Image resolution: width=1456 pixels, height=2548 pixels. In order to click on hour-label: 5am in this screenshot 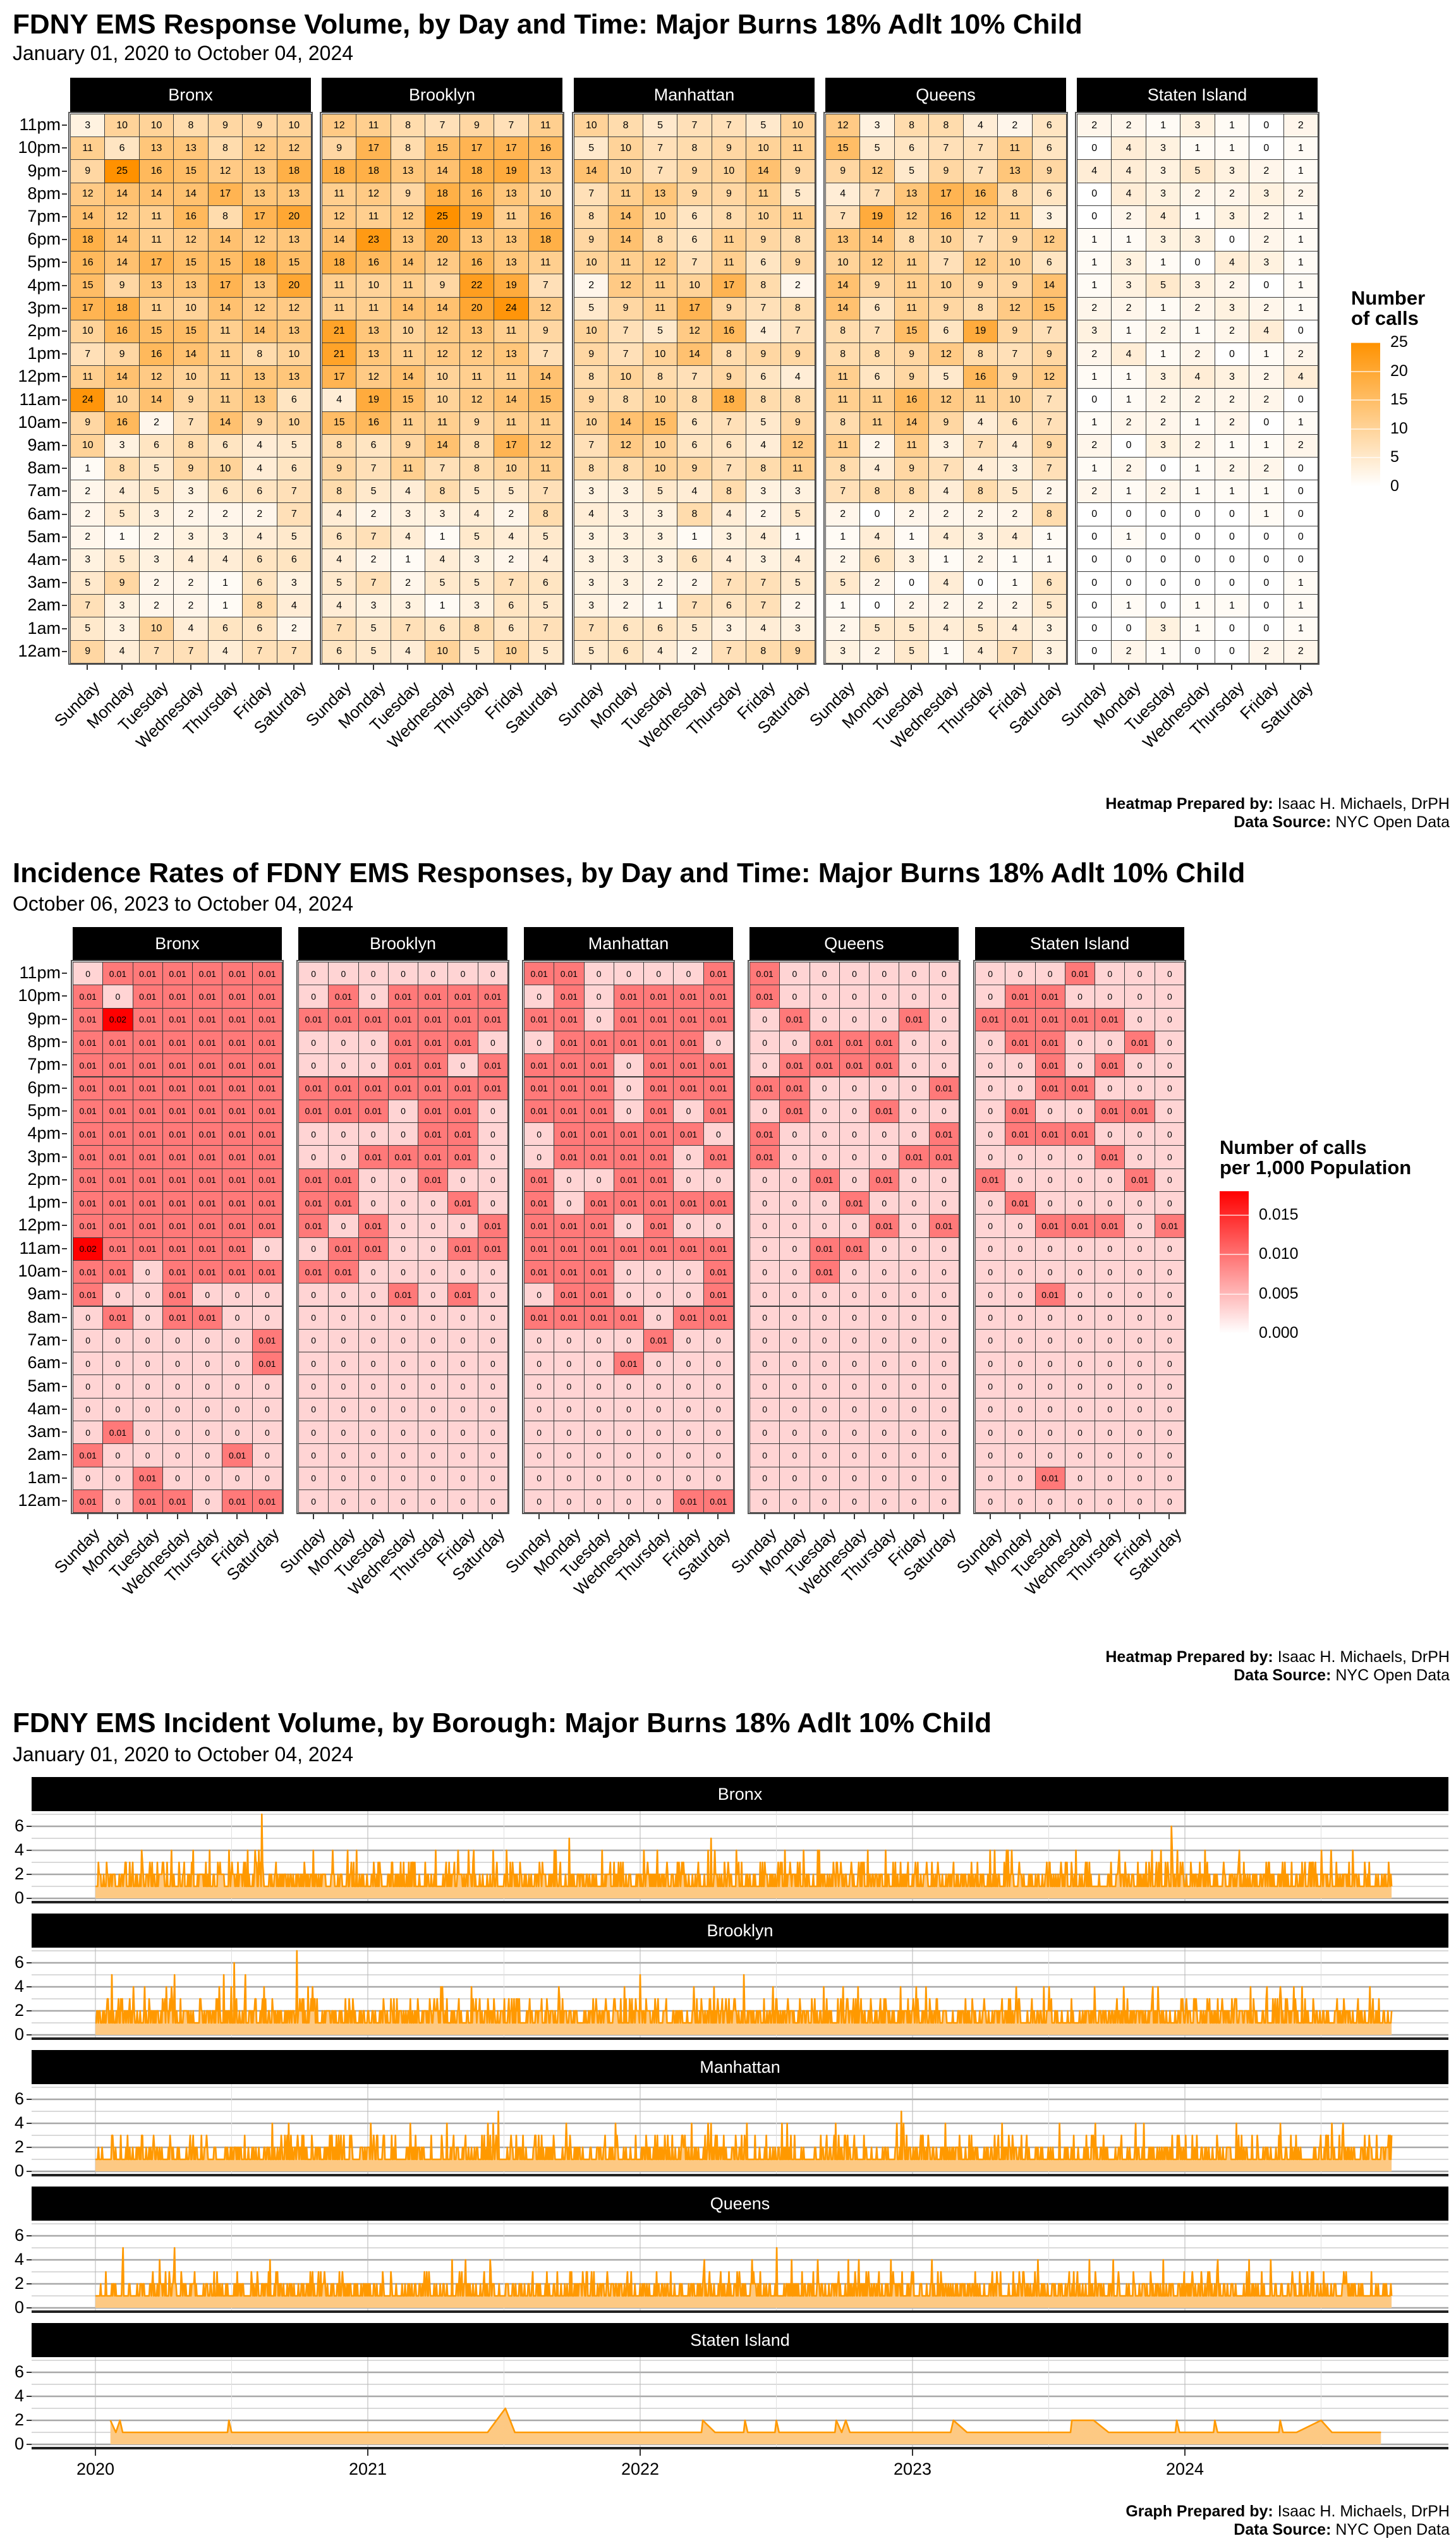, I will do `click(44, 1385)`.